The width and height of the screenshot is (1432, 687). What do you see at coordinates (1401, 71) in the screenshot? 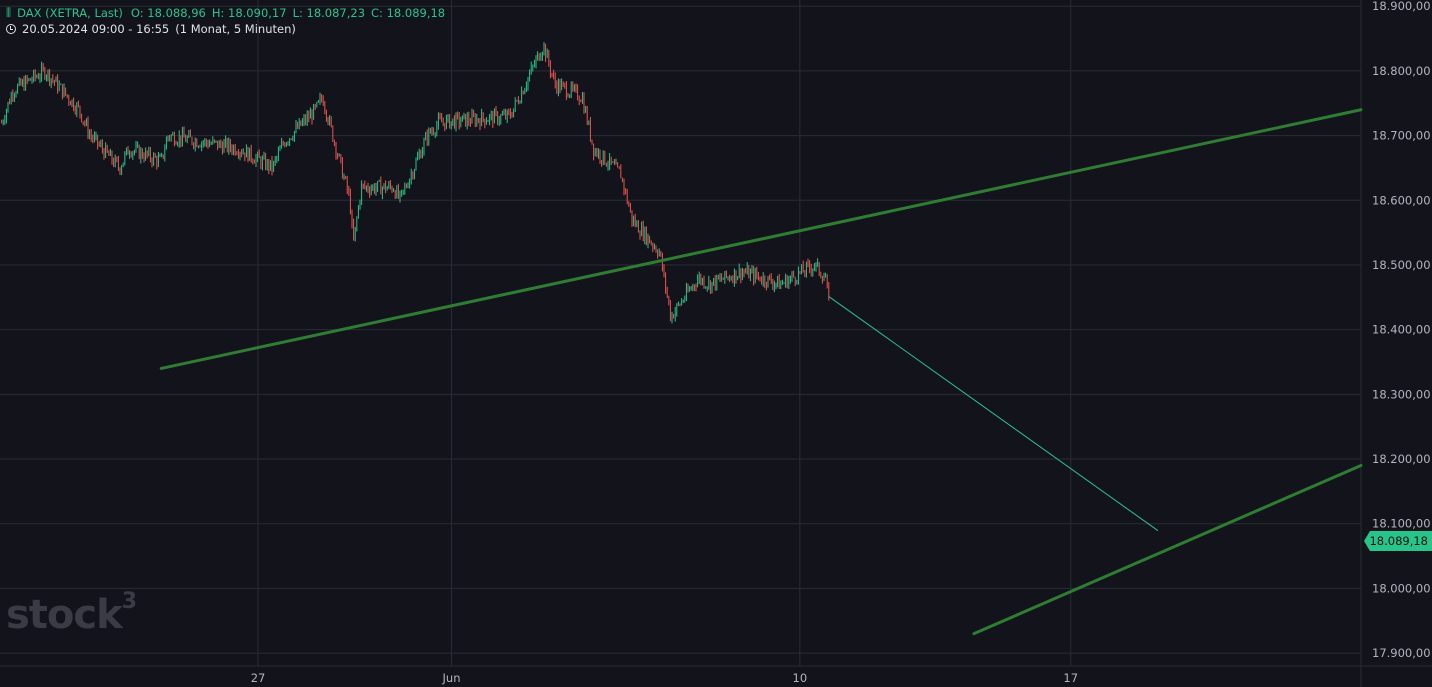
I see `y-tick-label: 18.800,00` at bounding box center [1401, 71].